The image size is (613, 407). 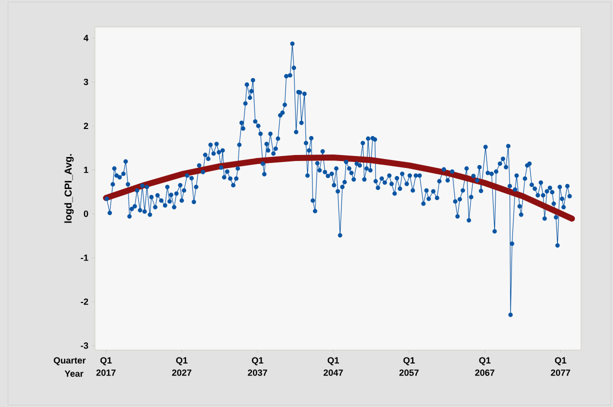 What do you see at coordinates (74, 373) in the screenshot?
I see `x-axis-title: Year` at bounding box center [74, 373].